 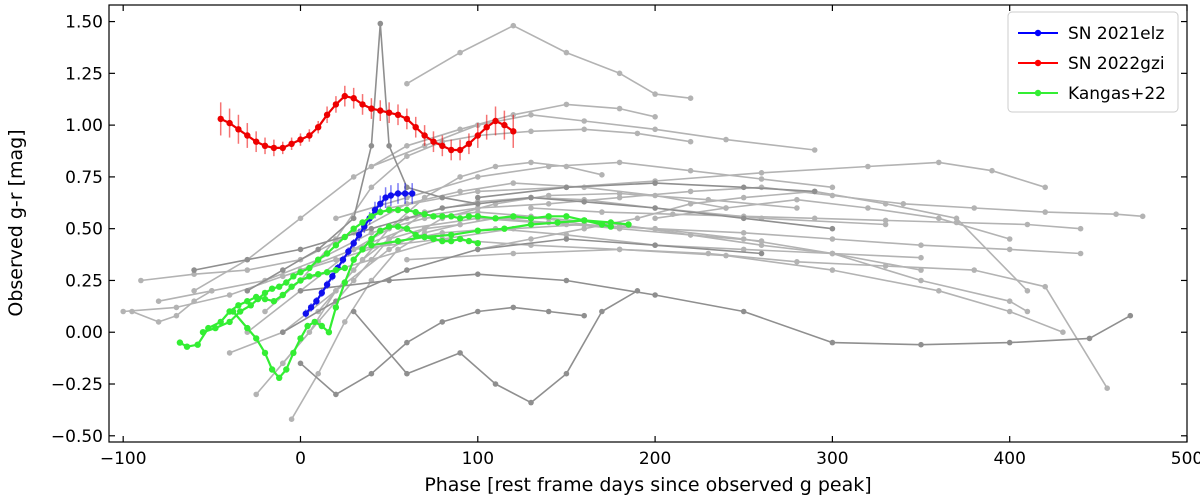 What do you see at coordinates (1093, 62) in the screenshot?
I see `legend-box` at bounding box center [1093, 62].